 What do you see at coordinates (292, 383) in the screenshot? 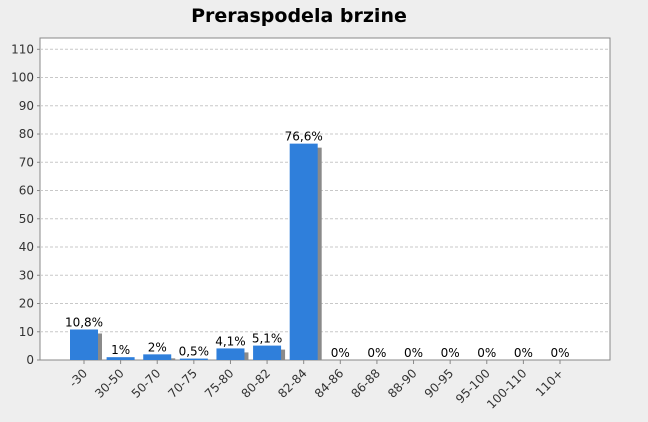
I see `x-tick-label: 82-84` at bounding box center [292, 383].